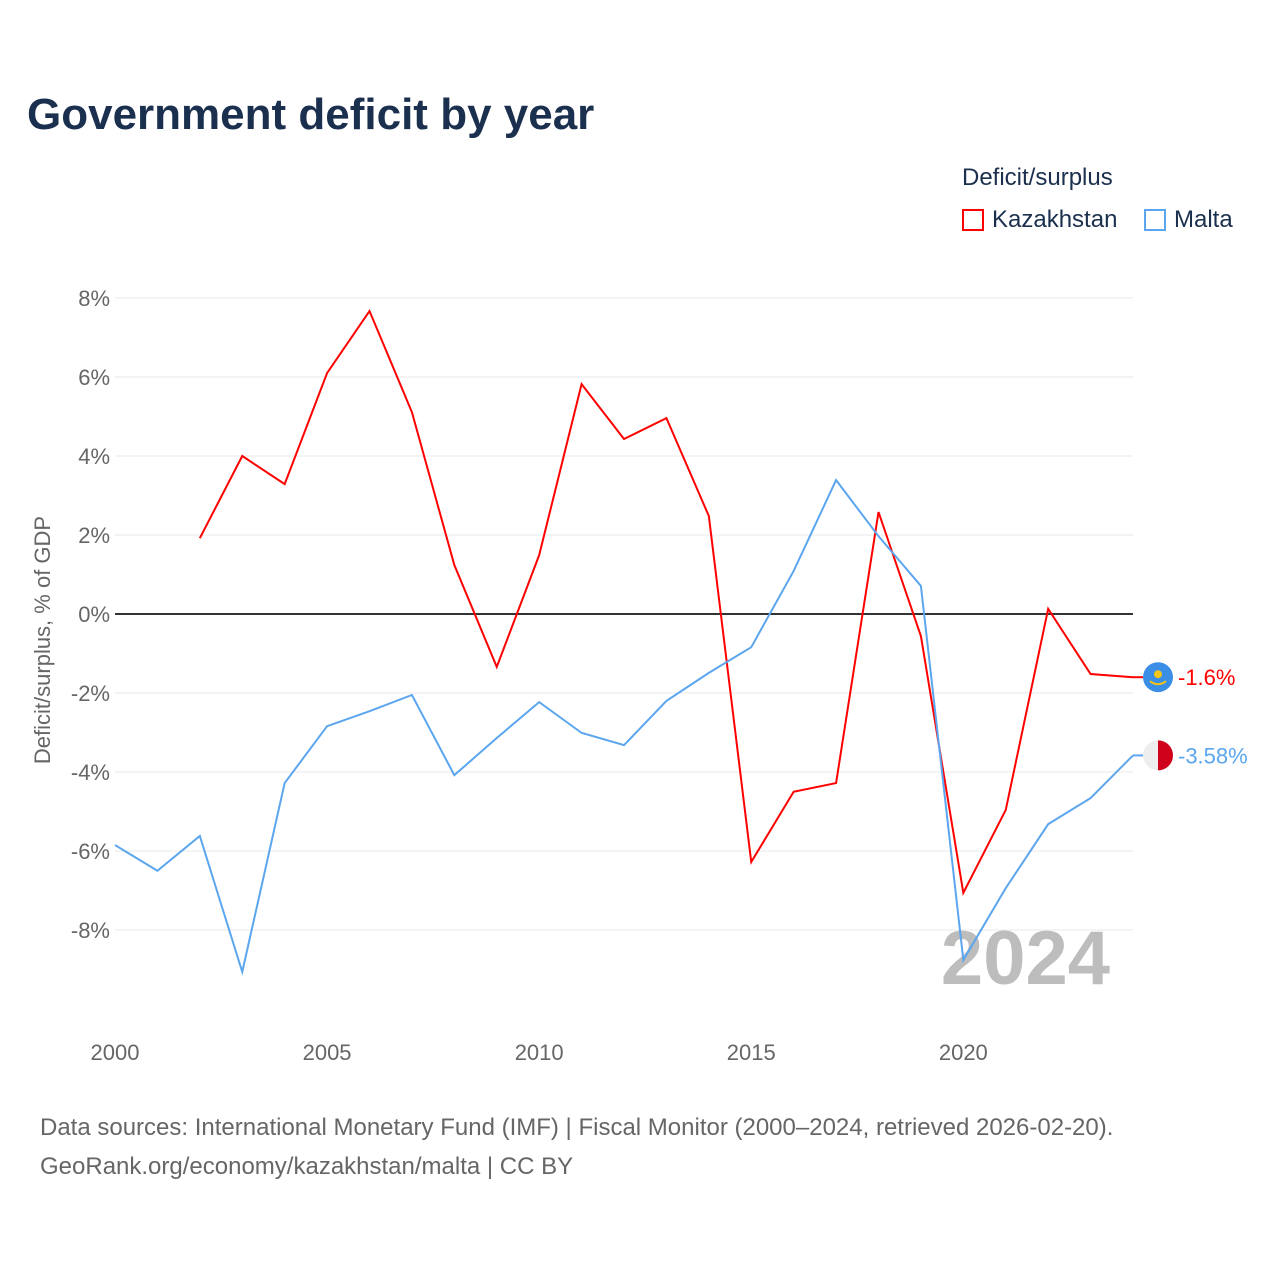  Describe the element at coordinates (1206, 677) in the screenshot. I see `end-value-label: -1.6%` at that location.